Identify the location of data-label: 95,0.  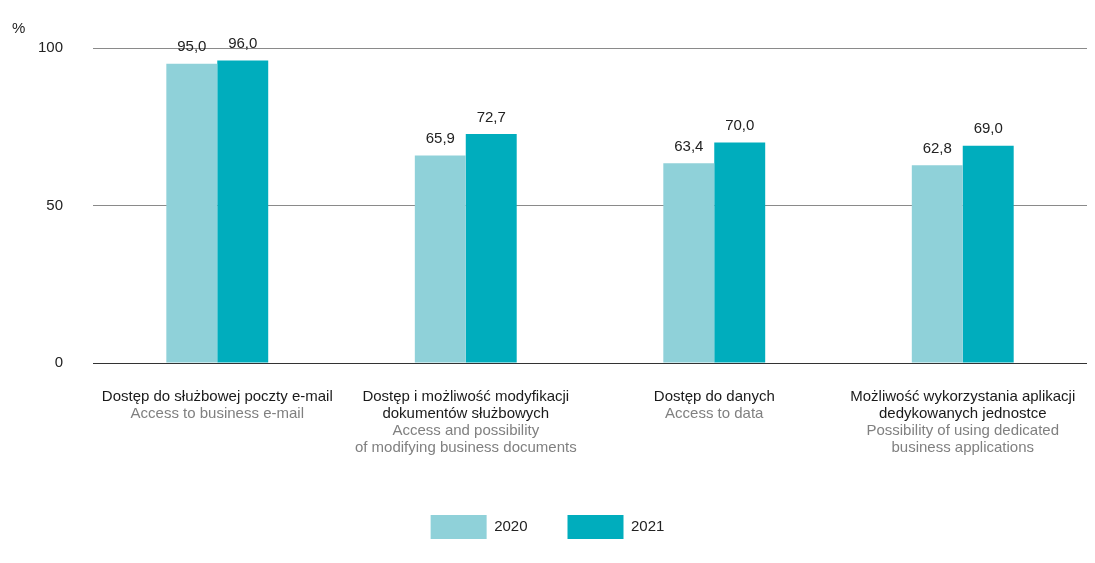
(192, 46).